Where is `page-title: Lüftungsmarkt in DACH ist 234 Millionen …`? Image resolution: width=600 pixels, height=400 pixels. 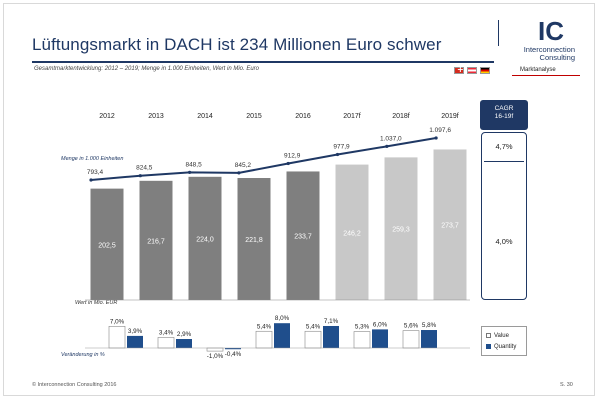 page-title: Lüftungsmarkt in DACH ist 234 Millionen … is located at coordinates (237, 44).